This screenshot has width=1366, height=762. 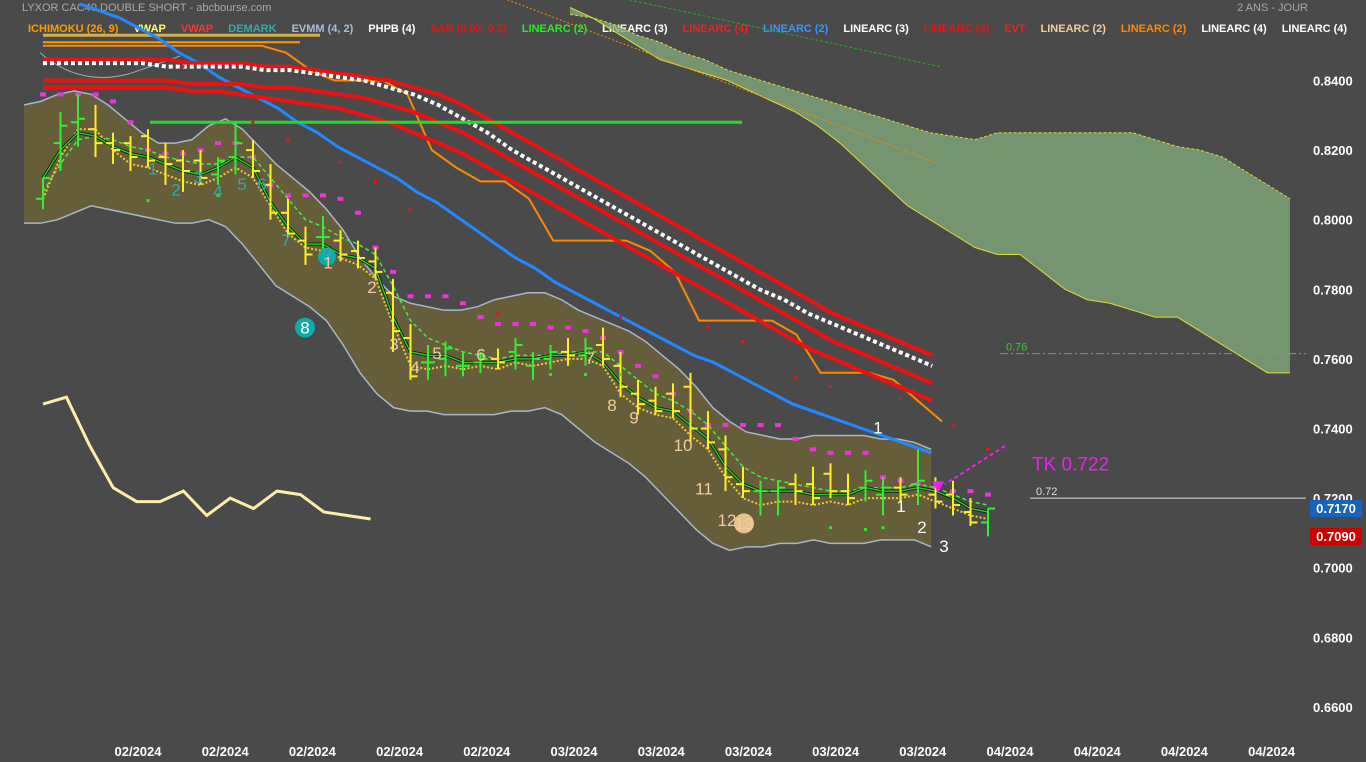 What do you see at coordinates (1016, 348) in the screenshot?
I see `level-label: 0.76` at bounding box center [1016, 348].